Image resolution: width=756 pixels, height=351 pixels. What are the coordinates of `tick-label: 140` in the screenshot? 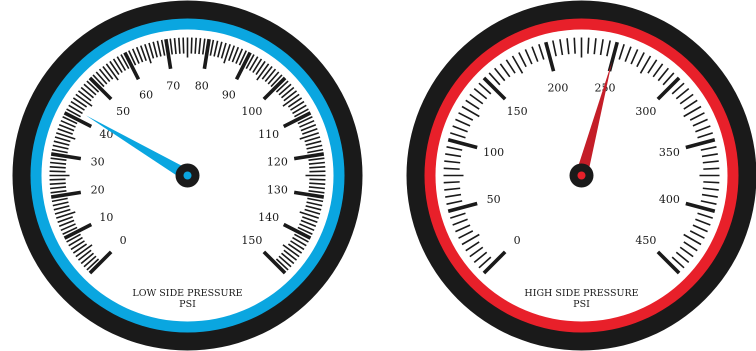 It's located at (268, 217).